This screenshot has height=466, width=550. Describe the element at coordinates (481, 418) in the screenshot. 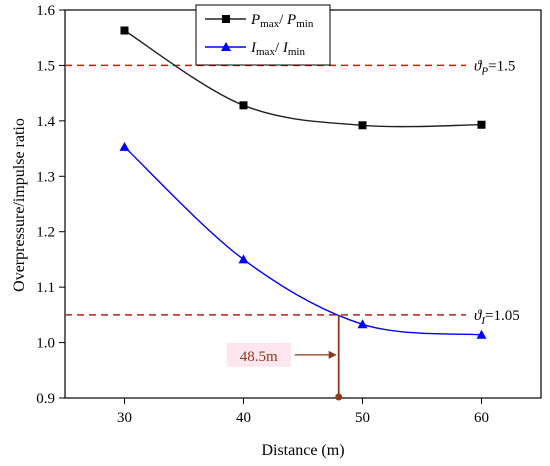

I see `x-tick-label: 60` at that location.